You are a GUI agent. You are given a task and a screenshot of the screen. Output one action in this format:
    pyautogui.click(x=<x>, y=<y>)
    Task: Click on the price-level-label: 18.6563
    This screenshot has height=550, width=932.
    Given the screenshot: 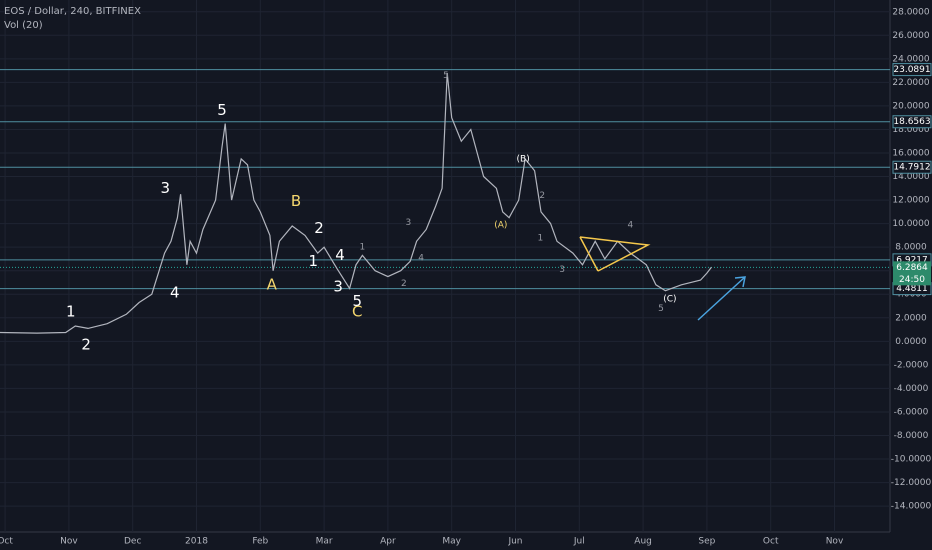 What is the action you would take?
    pyautogui.click(x=911, y=122)
    